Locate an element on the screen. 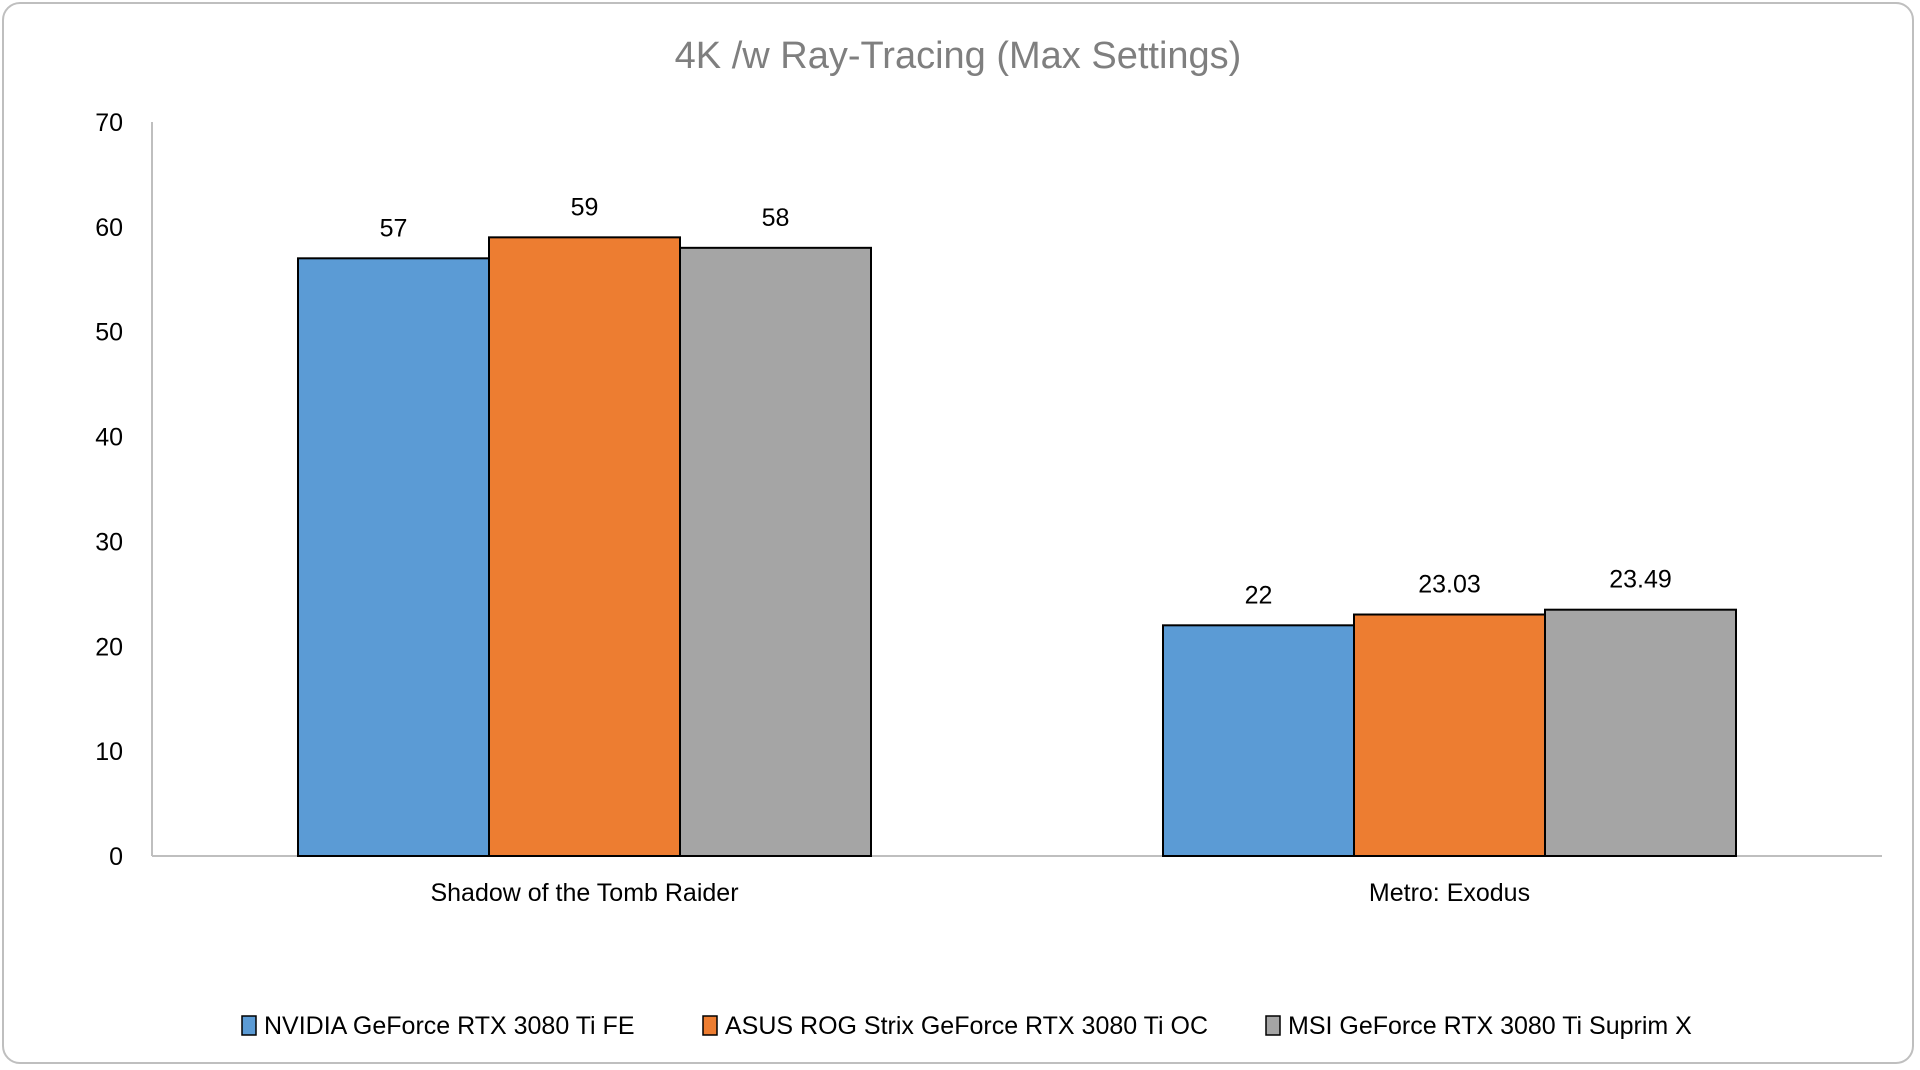  data-label: 59 is located at coordinates (585, 207).